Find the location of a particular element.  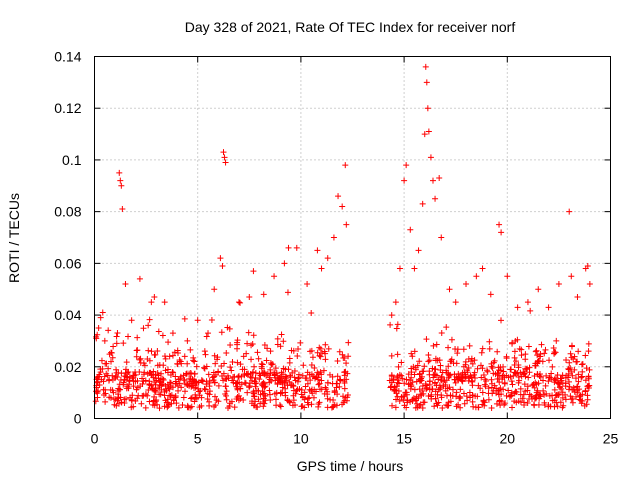

x-tick-label: 25 is located at coordinates (611, 439).